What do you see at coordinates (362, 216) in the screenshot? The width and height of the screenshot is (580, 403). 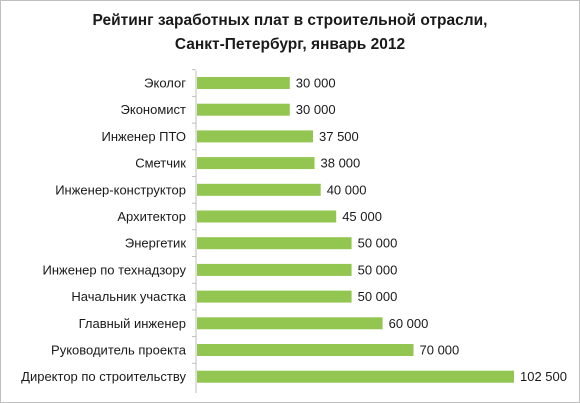 I see `value-label: 45 000` at bounding box center [362, 216].